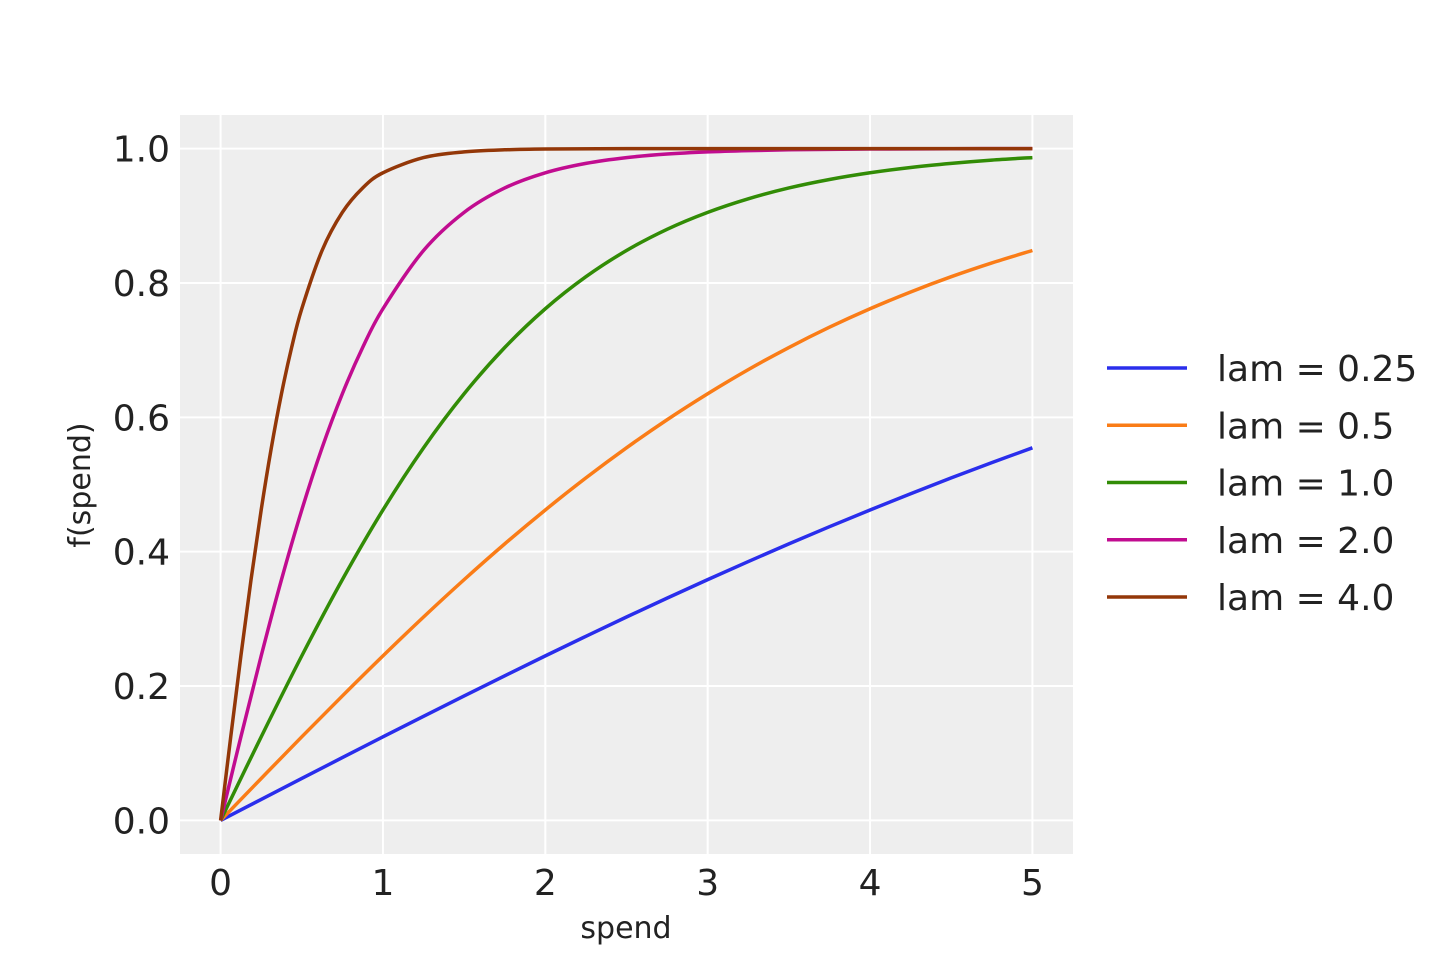  Describe the element at coordinates (141, 553) in the screenshot. I see `y-tick-label: 0.4` at that location.